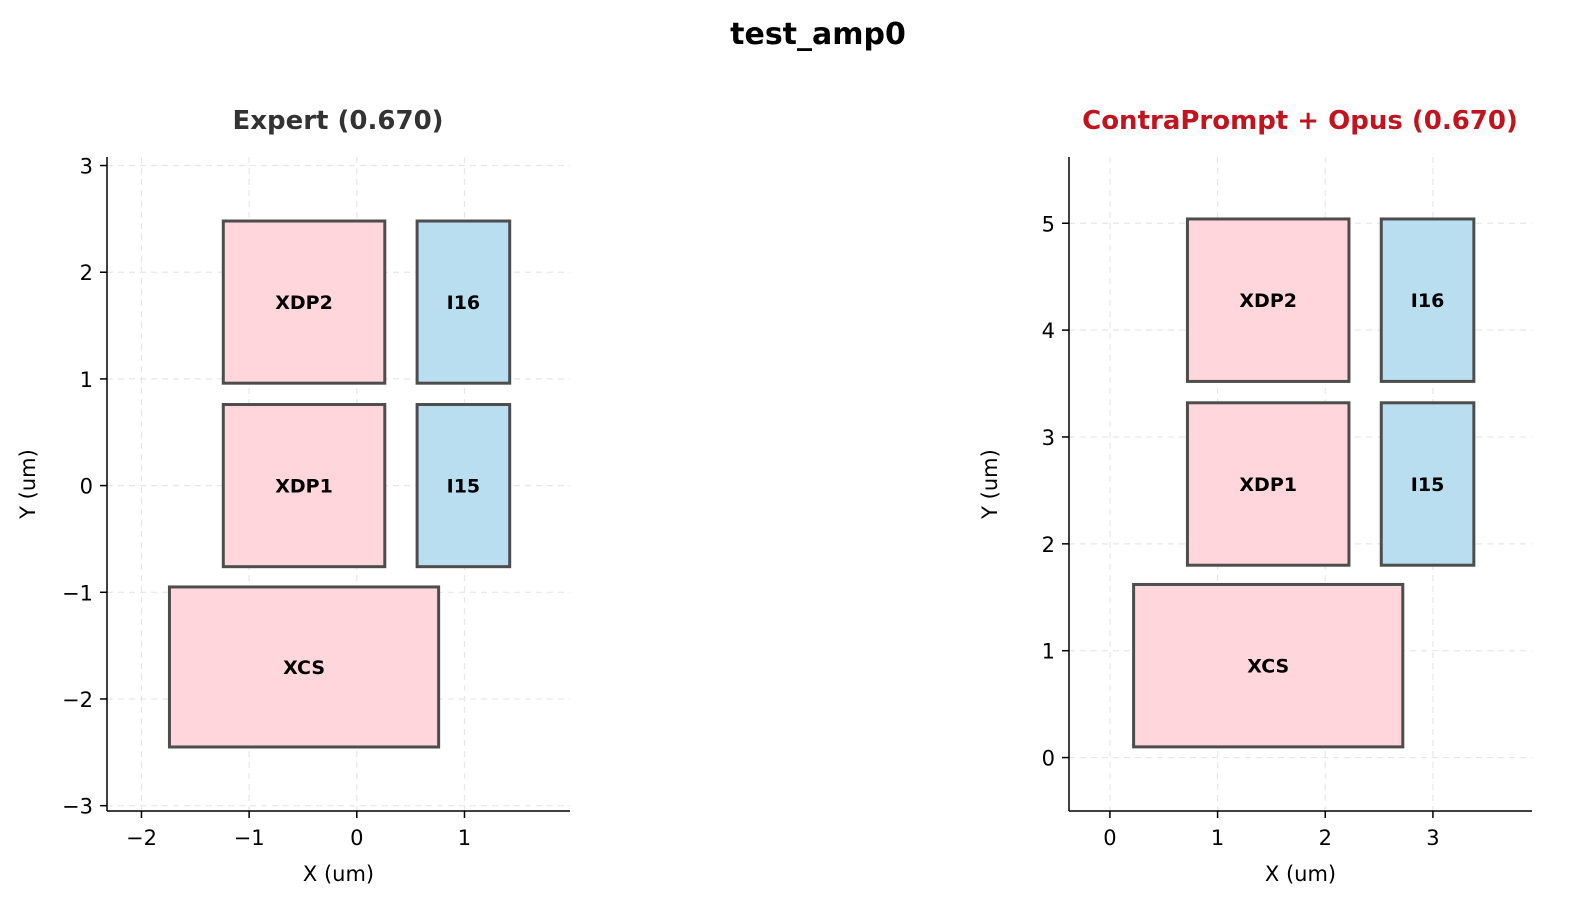 This screenshot has width=1573, height=906. Describe the element at coordinates (77, 593) in the screenshot. I see `y-tick-label: −1` at that location.